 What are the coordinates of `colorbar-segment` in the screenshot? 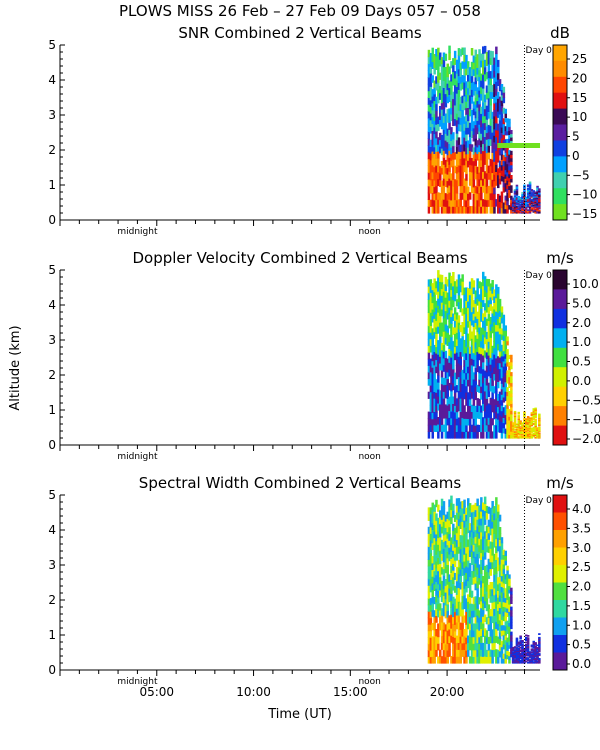 It's located at (560, 318).